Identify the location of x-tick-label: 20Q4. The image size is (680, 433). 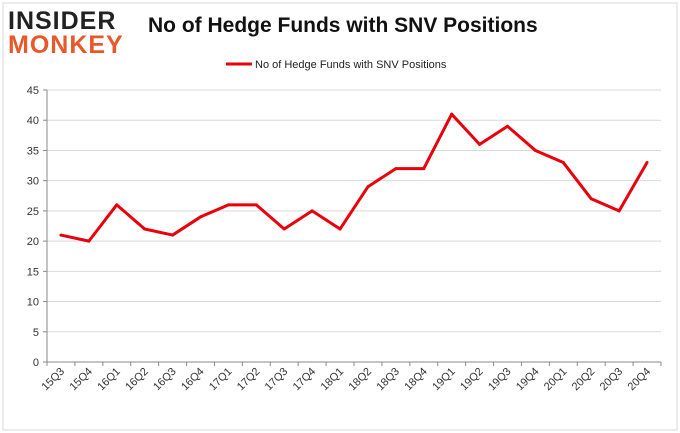
(640, 380).